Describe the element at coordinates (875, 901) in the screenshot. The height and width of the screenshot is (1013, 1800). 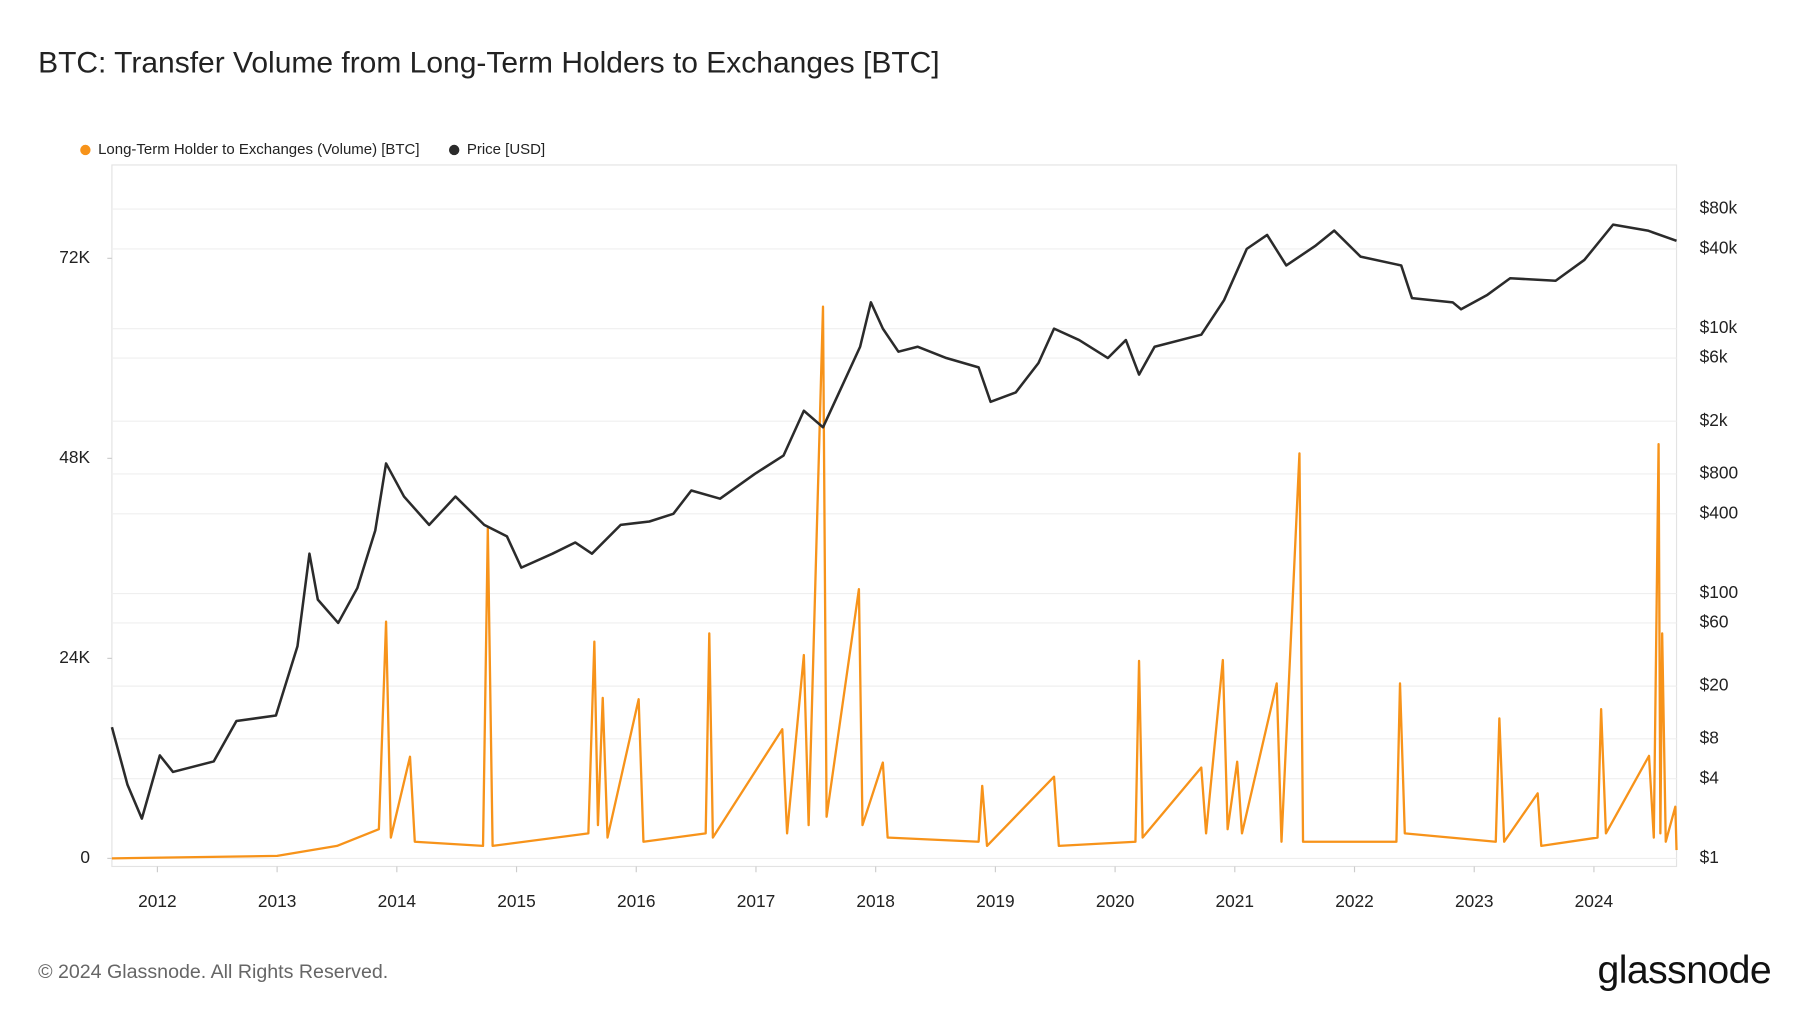
I see `x-tick-label: 2018` at that location.